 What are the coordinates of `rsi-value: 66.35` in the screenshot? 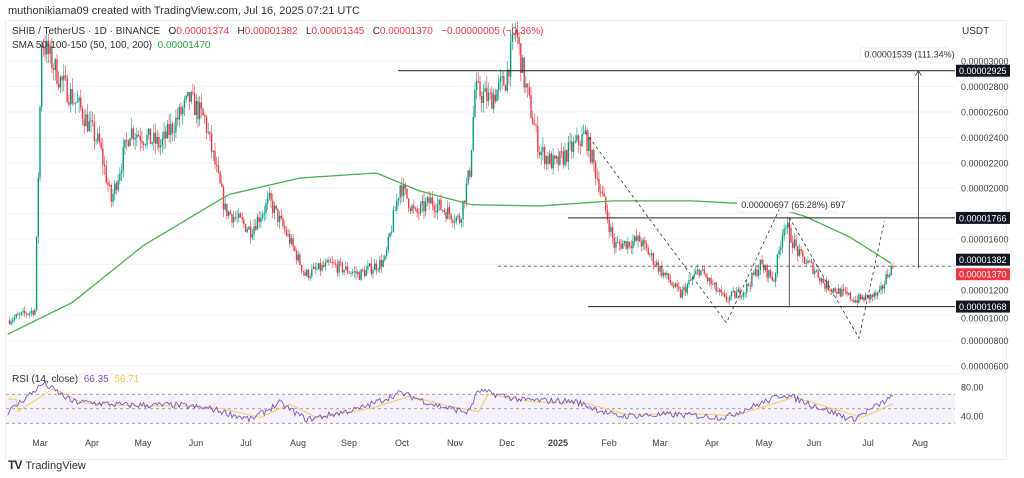 It's located at (96, 379).